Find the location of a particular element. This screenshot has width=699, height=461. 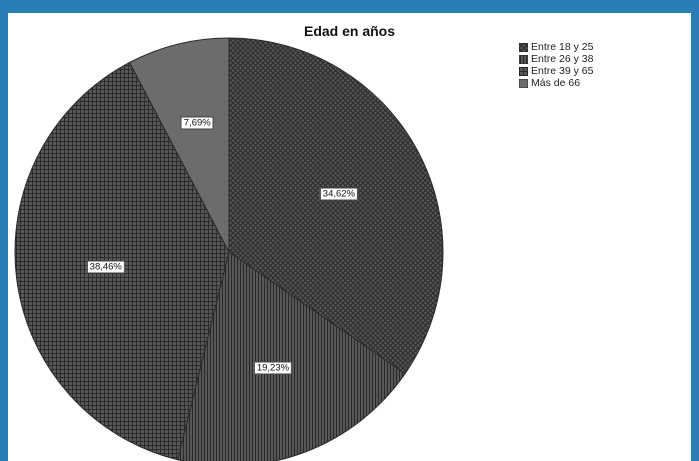

data-label-entre-26-y-38: 19,23% is located at coordinates (273, 368).